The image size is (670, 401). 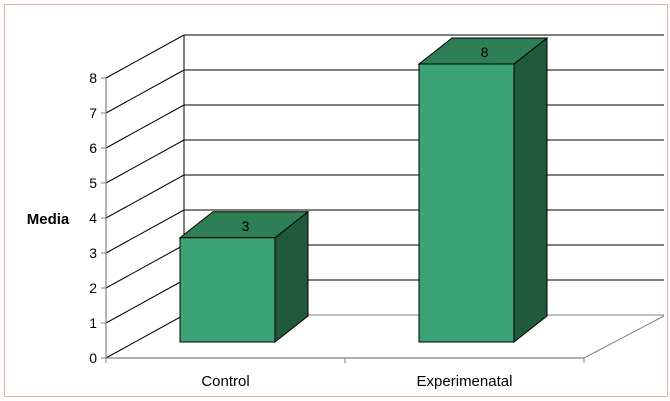 I want to click on x-category-label: Experimenatal, so click(x=465, y=381).